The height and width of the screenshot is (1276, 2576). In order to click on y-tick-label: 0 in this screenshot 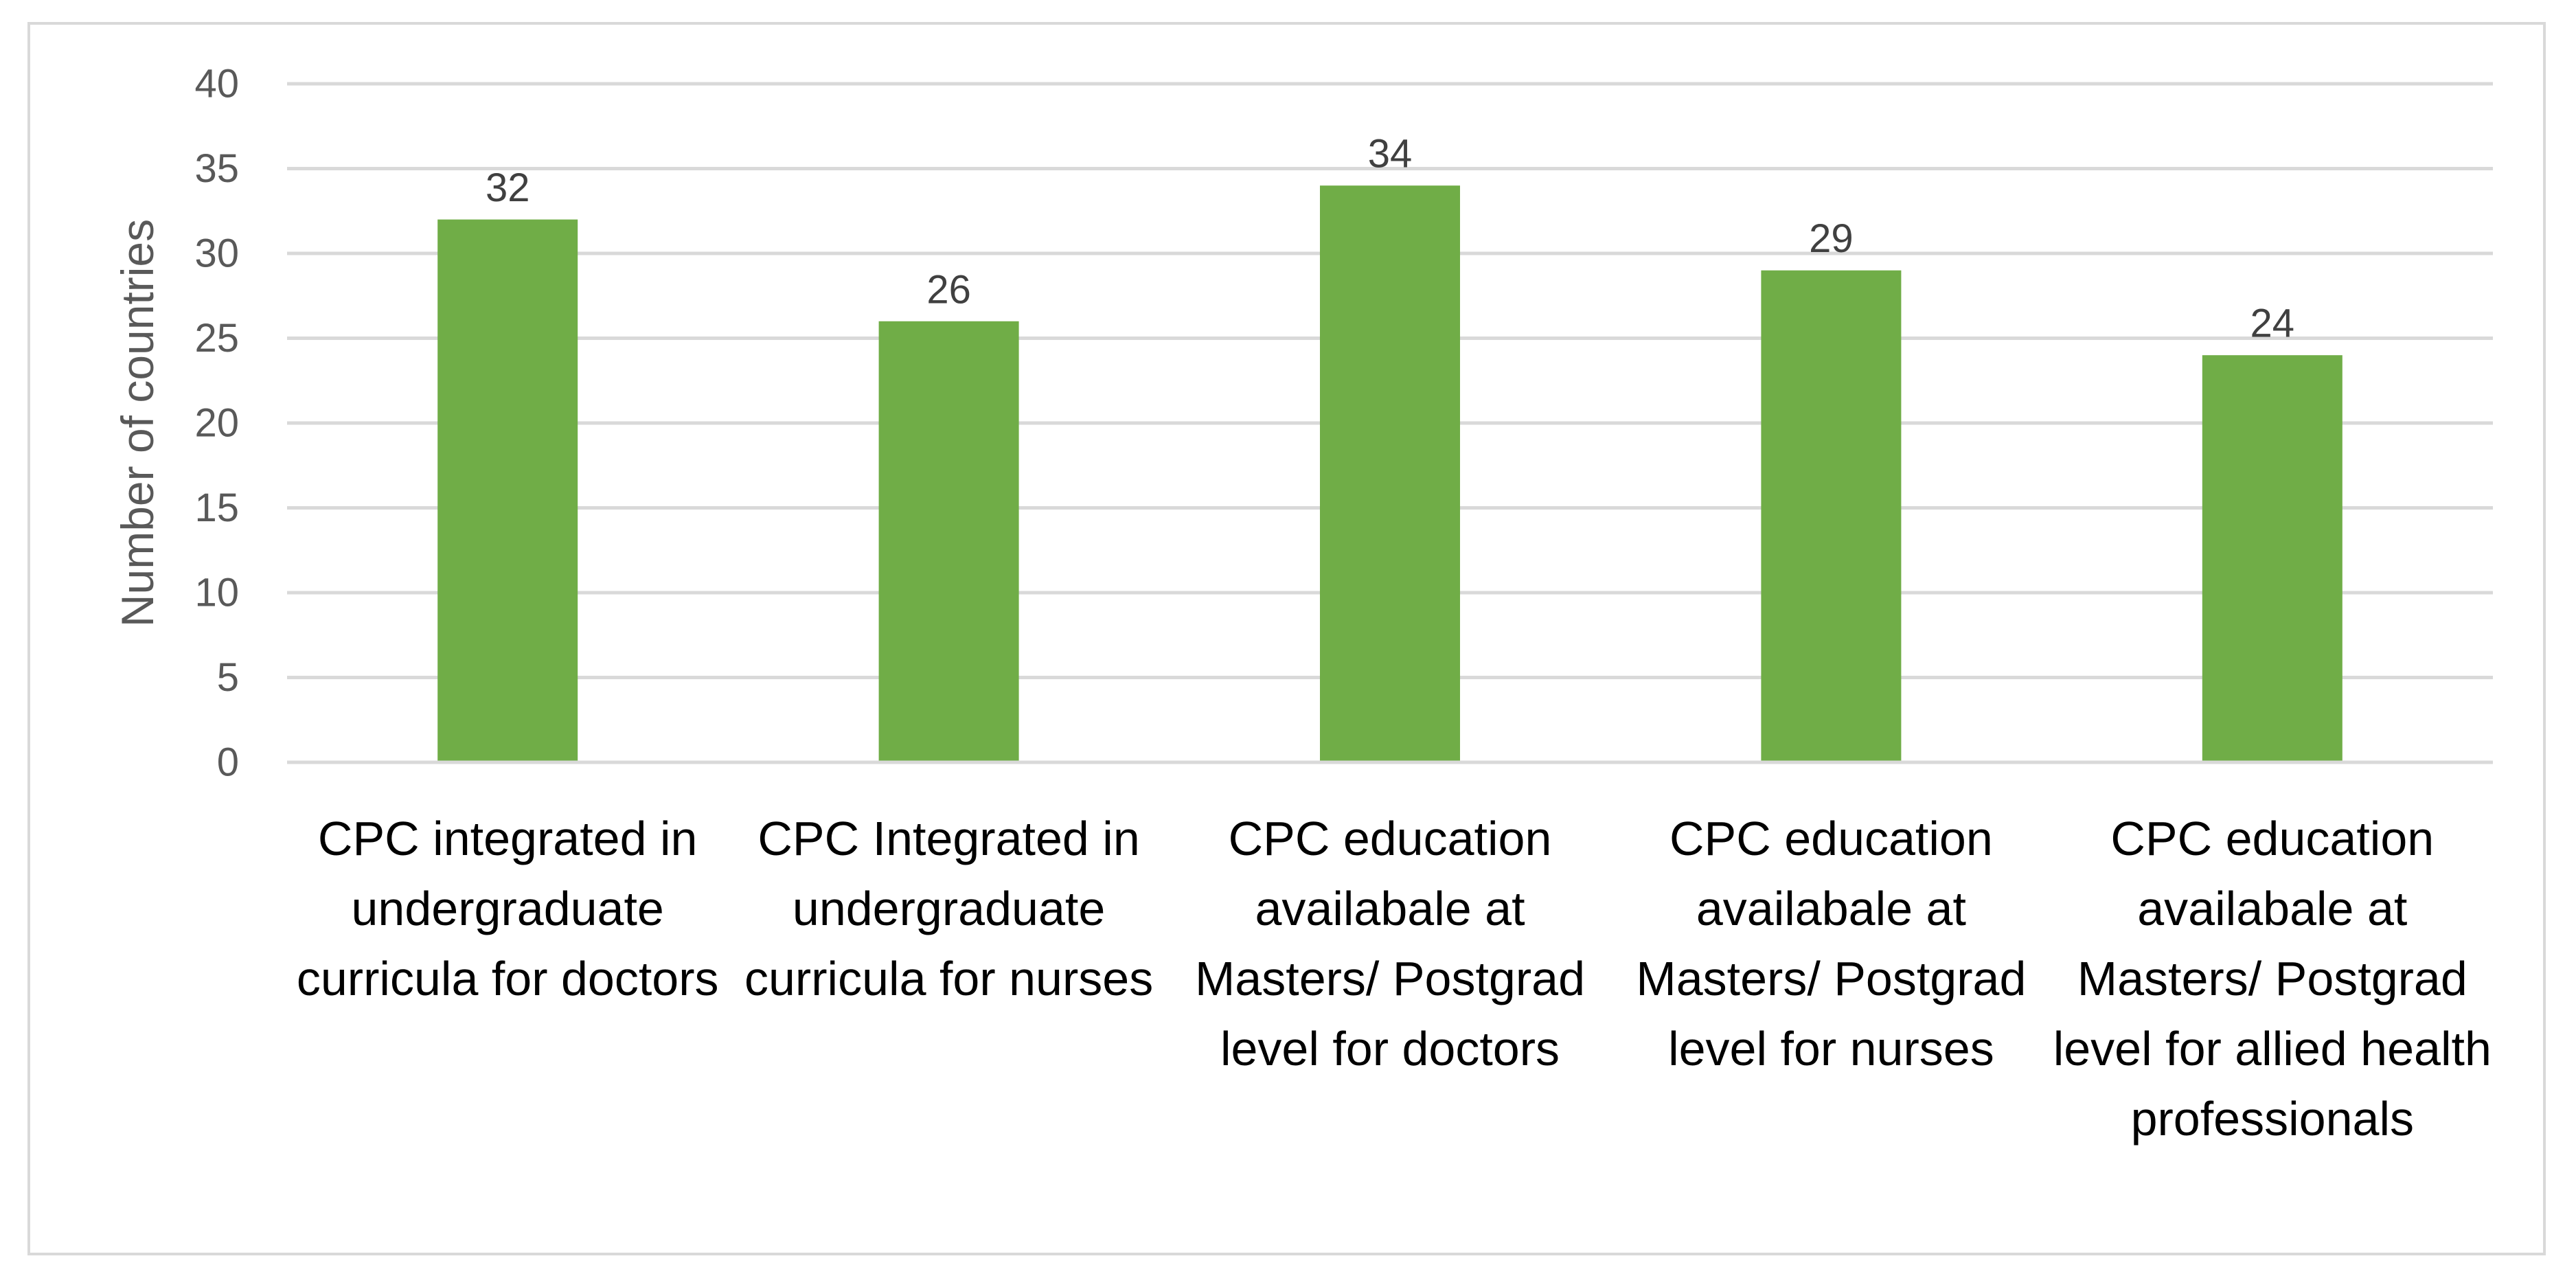, I will do `click(228, 762)`.